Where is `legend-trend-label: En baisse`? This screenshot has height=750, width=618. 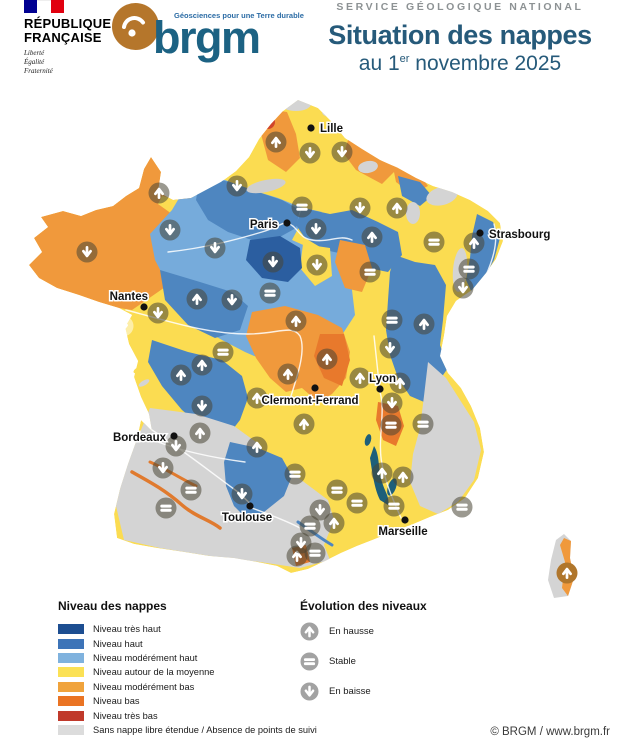 legend-trend-label: En baisse is located at coordinates (350, 691).